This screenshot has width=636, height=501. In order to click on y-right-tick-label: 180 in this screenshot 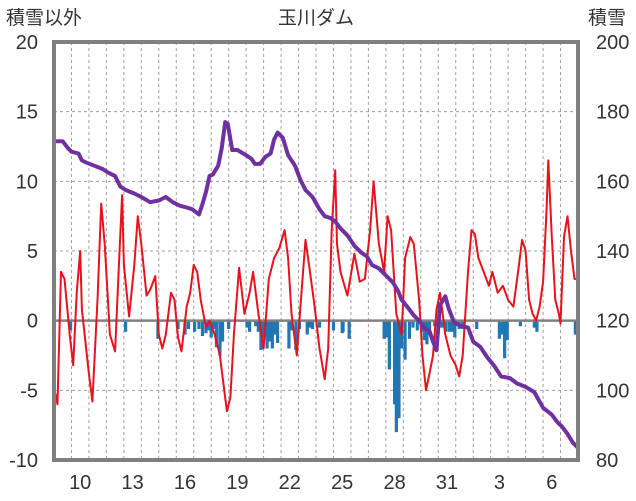, I will do `click(612, 113)`.